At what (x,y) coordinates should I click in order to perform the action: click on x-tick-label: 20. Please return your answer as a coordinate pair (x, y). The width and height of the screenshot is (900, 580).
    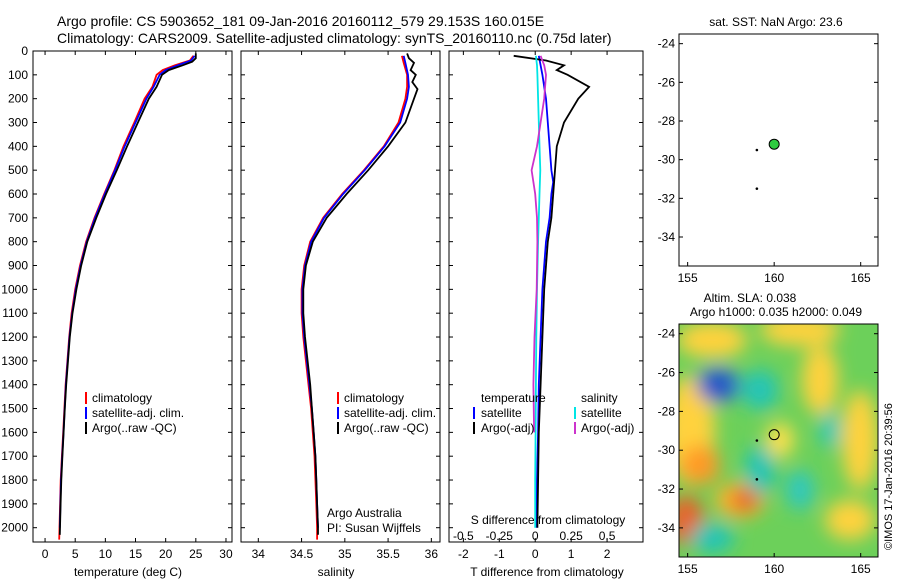
    Looking at the image, I should click on (166, 554).